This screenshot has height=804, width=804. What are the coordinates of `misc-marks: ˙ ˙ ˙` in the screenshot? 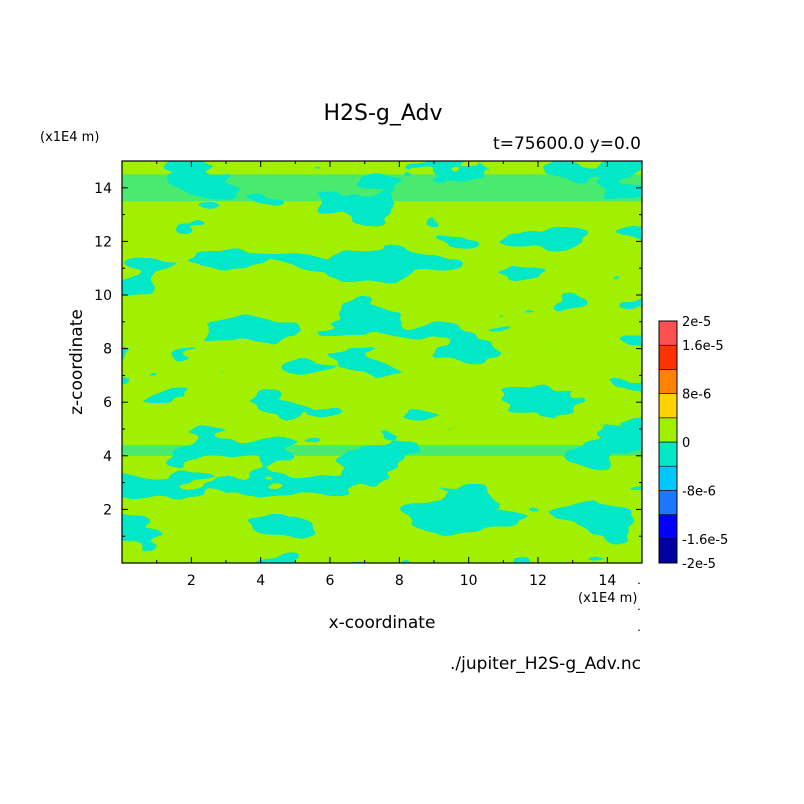 It's located at (639, 613).